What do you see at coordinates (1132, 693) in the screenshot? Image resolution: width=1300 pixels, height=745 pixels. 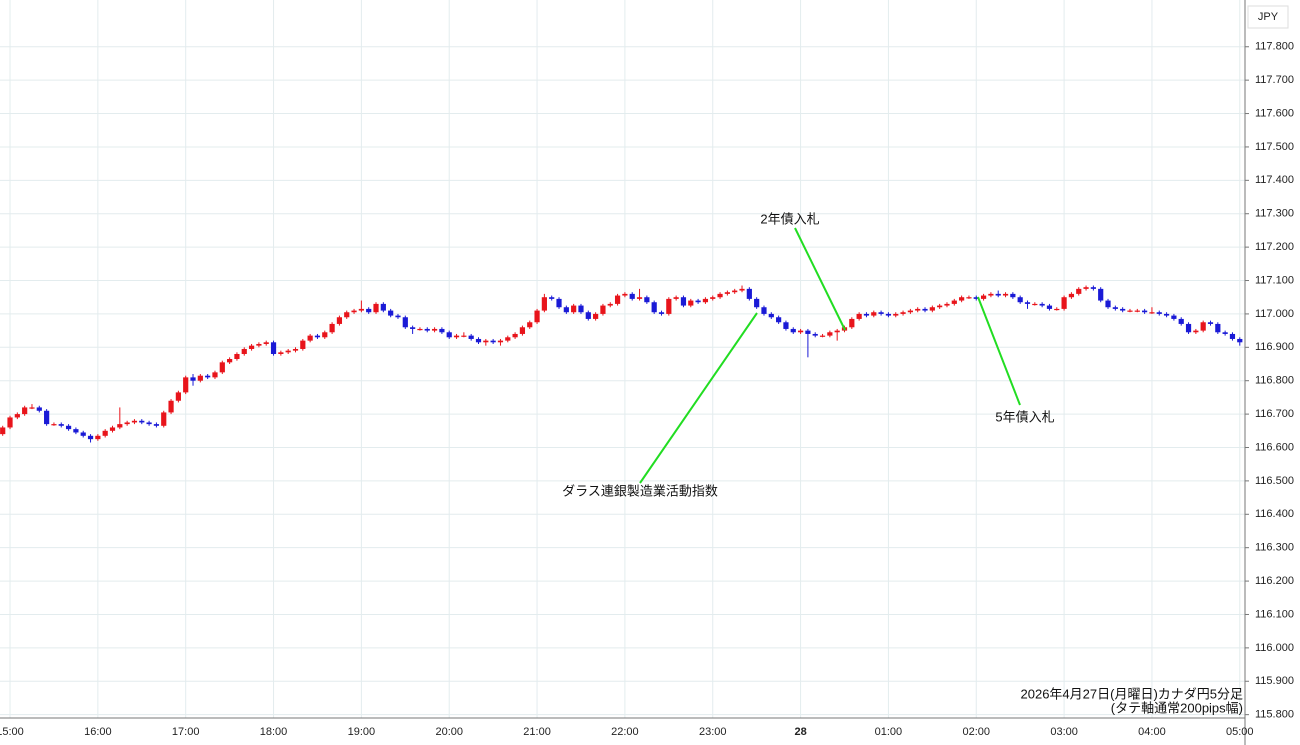 I see `chart-title: 2026年4月27日(月曜日)カナダ円5分足` at bounding box center [1132, 693].